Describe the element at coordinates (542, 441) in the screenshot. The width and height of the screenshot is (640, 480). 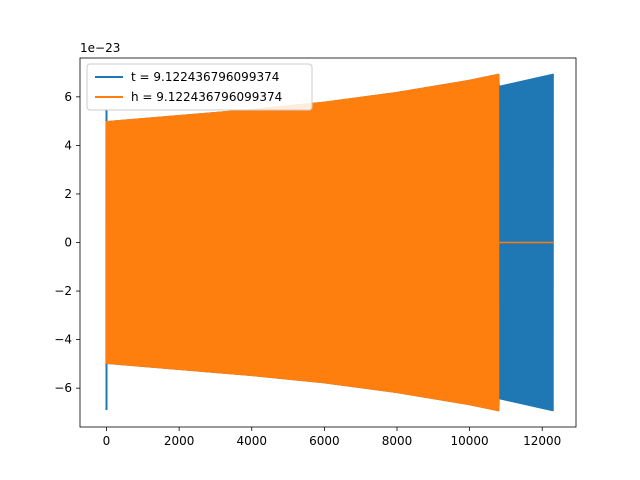
I see `x-tick-label: 12000` at that location.